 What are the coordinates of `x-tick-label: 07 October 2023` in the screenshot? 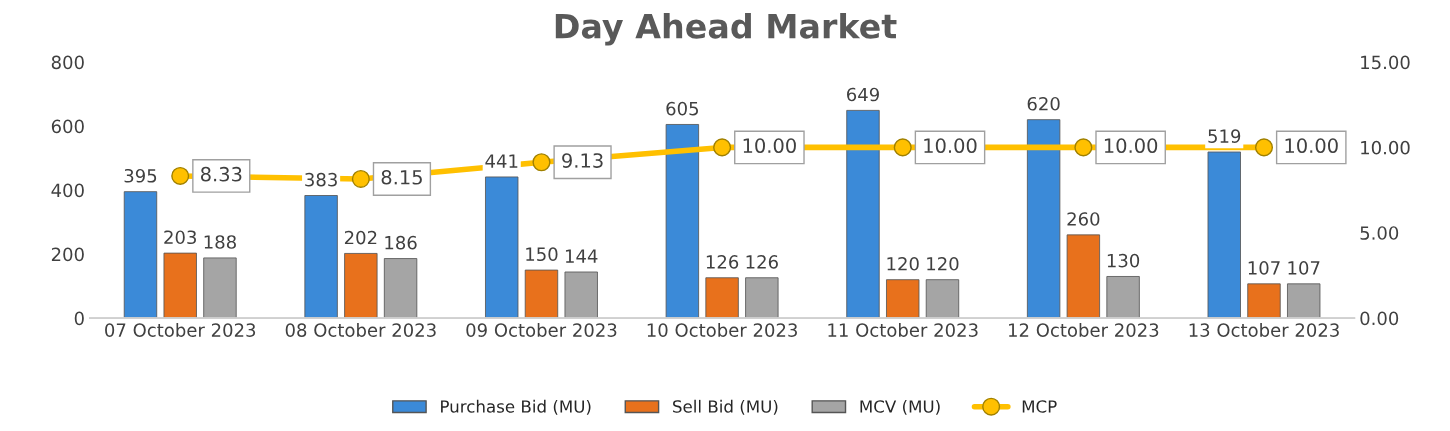 It's located at (180, 329).